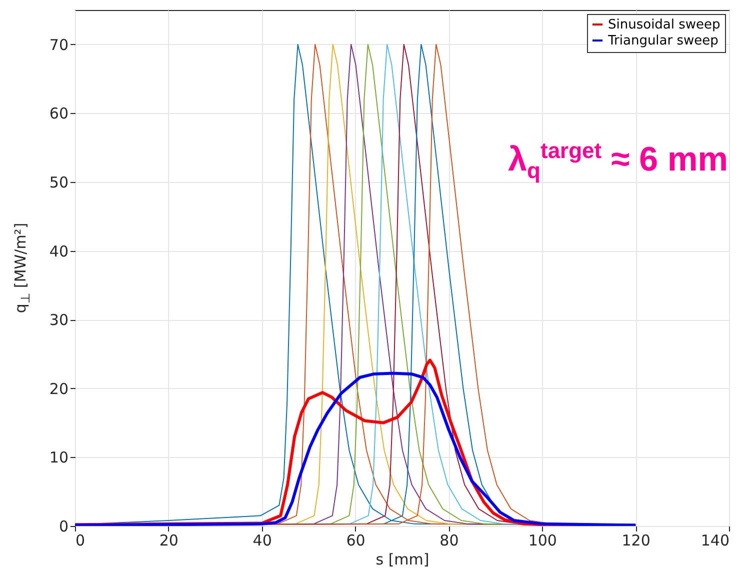 This screenshot has width=748, height=576. What do you see at coordinates (662, 41) in the screenshot?
I see `legend-label: Triangular sweep` at bounding box center [662, 41].